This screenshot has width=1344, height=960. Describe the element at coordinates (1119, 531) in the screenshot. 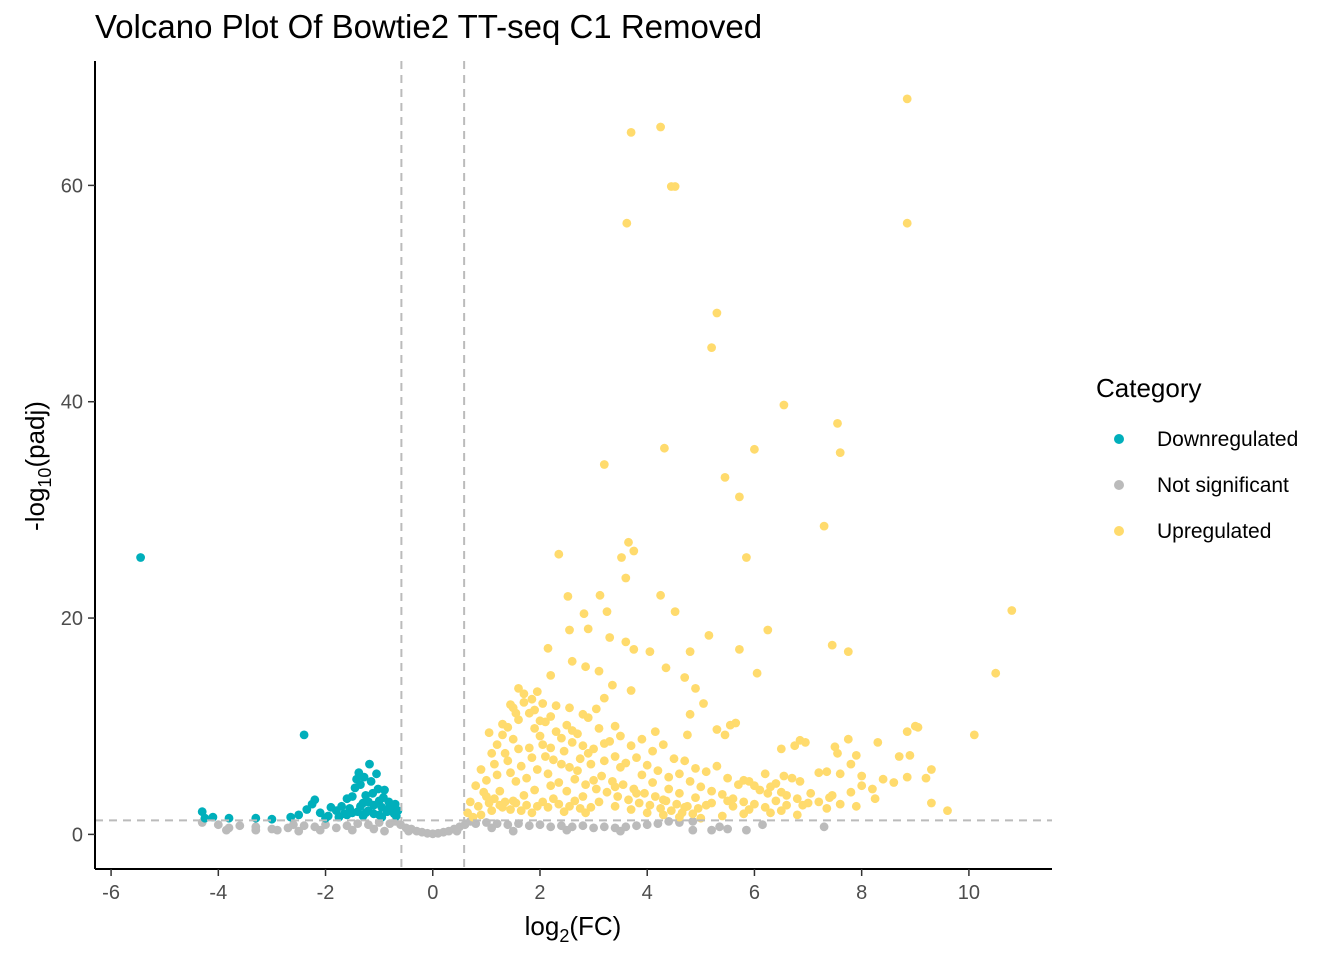

I see `legend-key-upregulated` at that location.